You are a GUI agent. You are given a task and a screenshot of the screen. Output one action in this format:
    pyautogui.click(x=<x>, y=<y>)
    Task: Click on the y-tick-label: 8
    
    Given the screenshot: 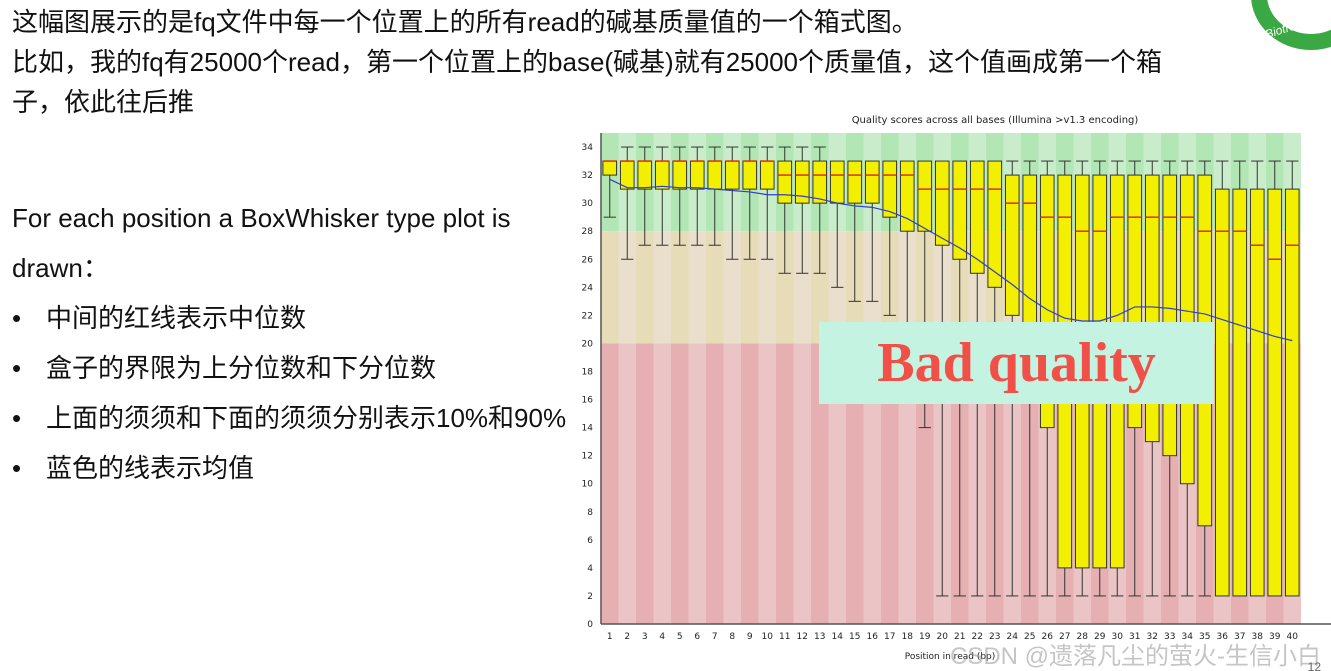 What is the action you would take?
    pyautogui.click(x=590, y=513)
    